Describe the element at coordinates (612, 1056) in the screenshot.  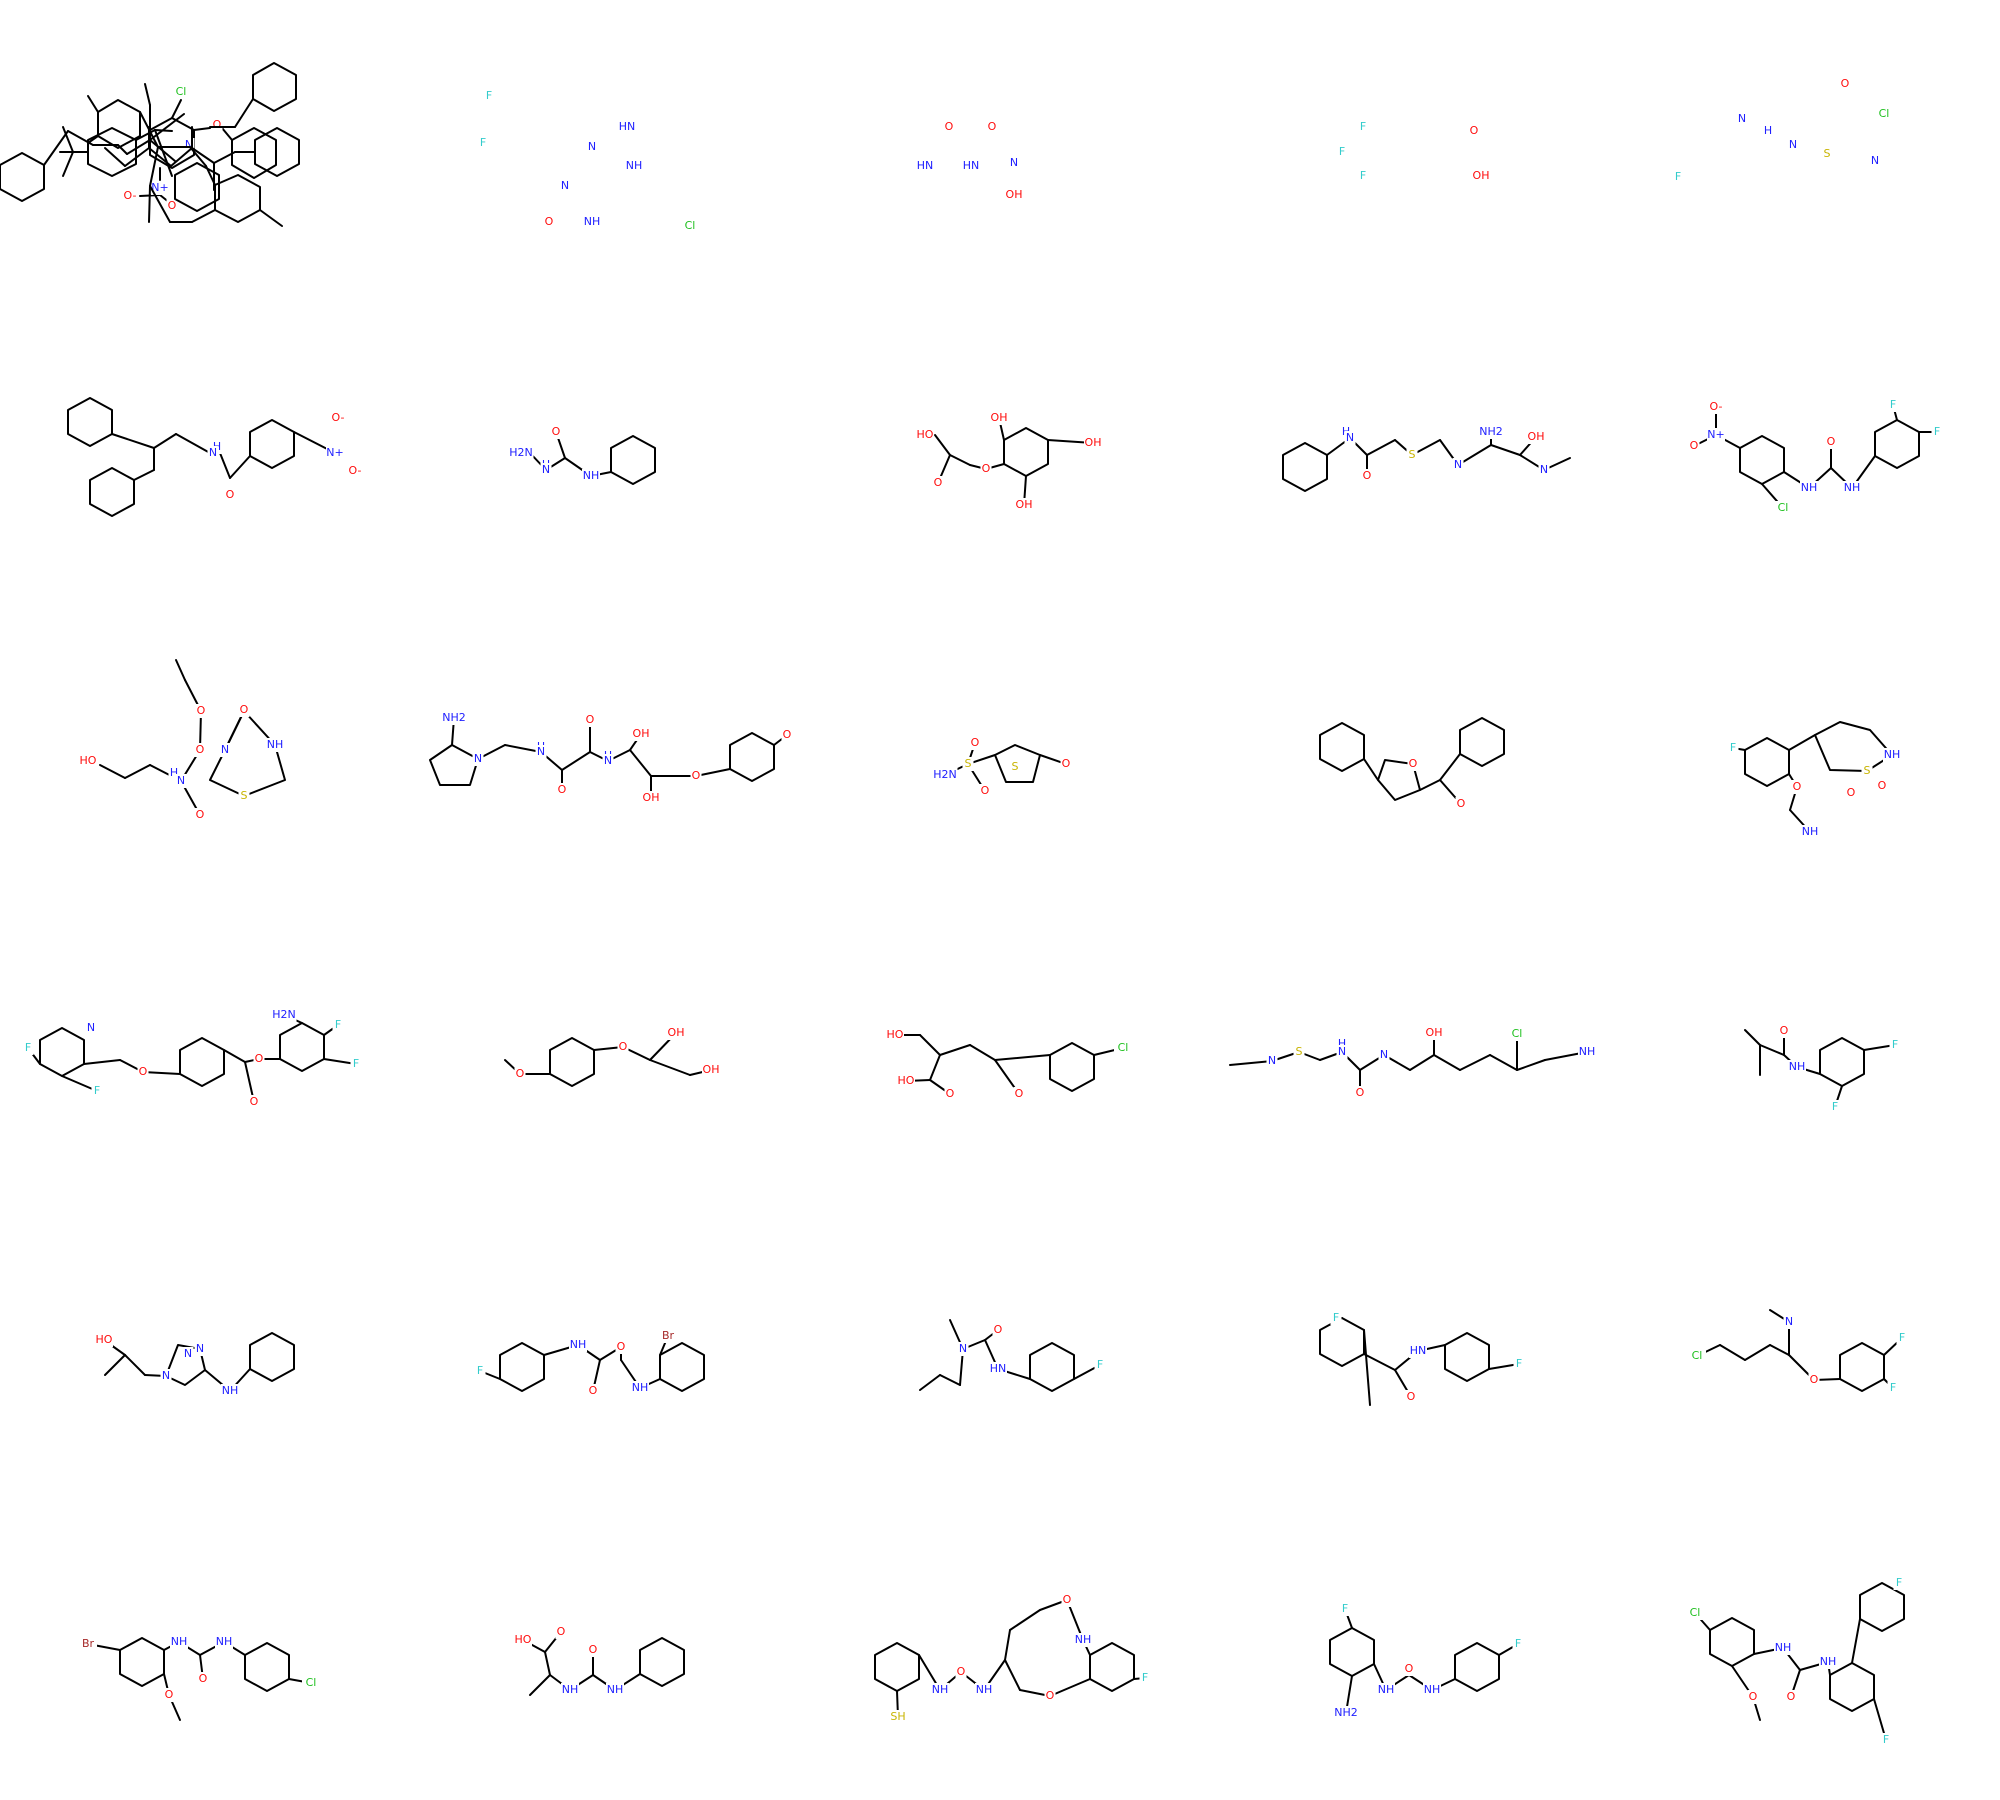
I see `molecule-methoxyphenoxy-propanediol: OH O OH O` at that location.